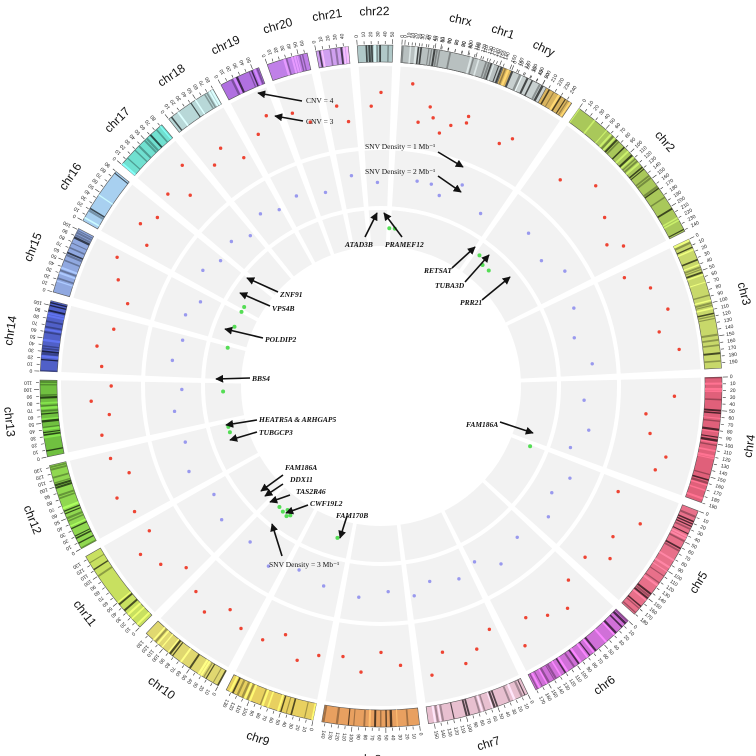 The image size is (756, 756). I want to click on tick-label-chr6-0: 0, so click(635, 627).